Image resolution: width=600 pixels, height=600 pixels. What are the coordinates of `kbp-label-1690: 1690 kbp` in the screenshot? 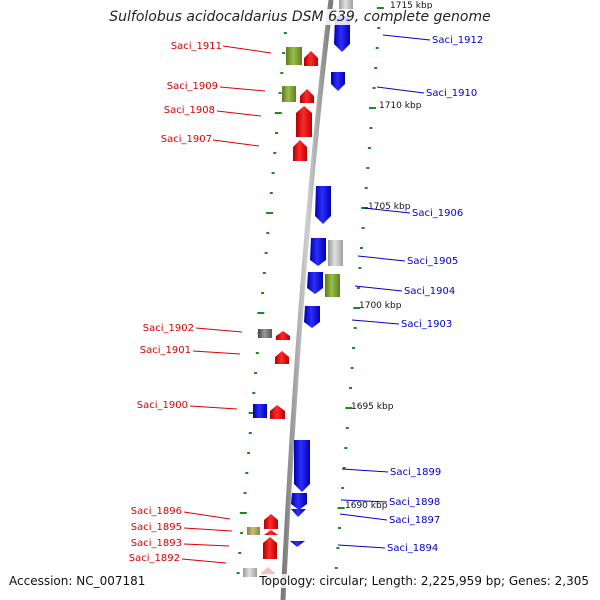 It's located at (366, 506).